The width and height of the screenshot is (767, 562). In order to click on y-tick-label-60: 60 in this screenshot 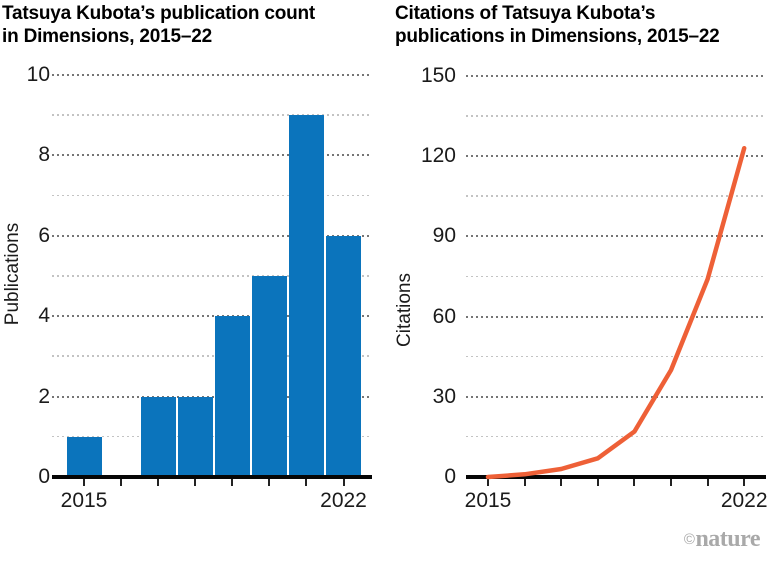, I will do `click(444, 316)`.